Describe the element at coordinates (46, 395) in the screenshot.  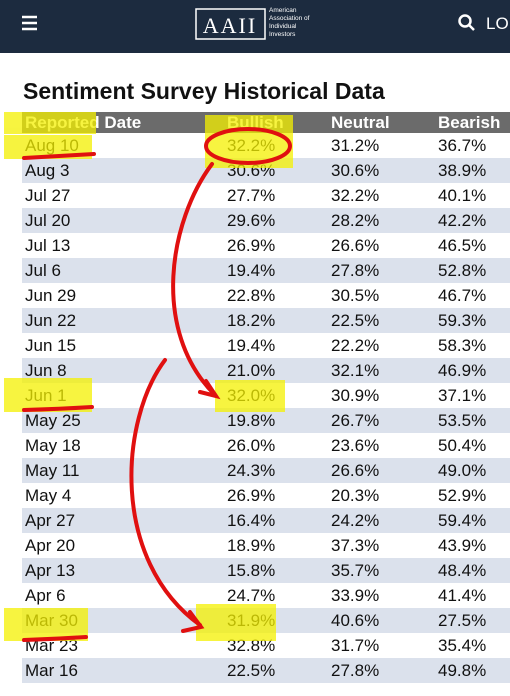
I see `table-cell: Jun 1` at that location.